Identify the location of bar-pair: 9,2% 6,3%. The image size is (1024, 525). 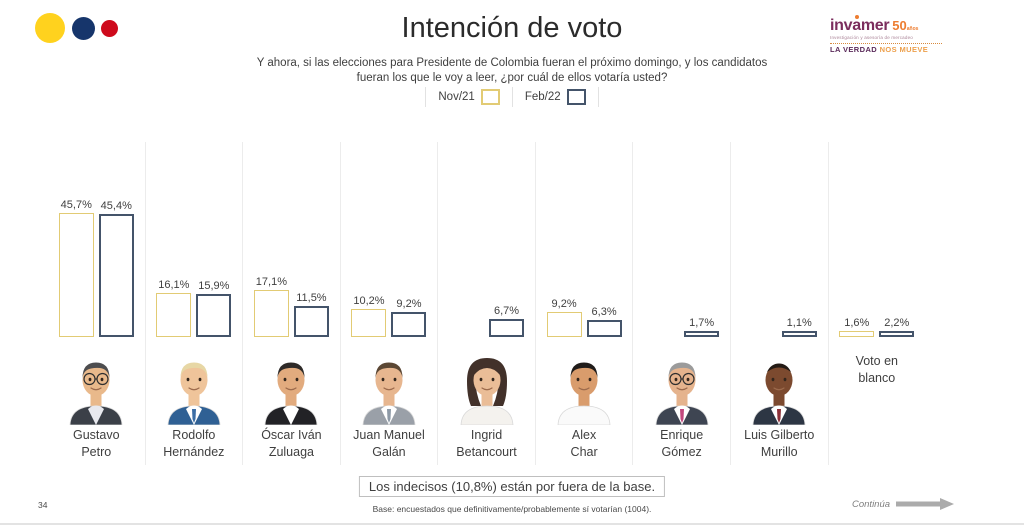
(584, 239).